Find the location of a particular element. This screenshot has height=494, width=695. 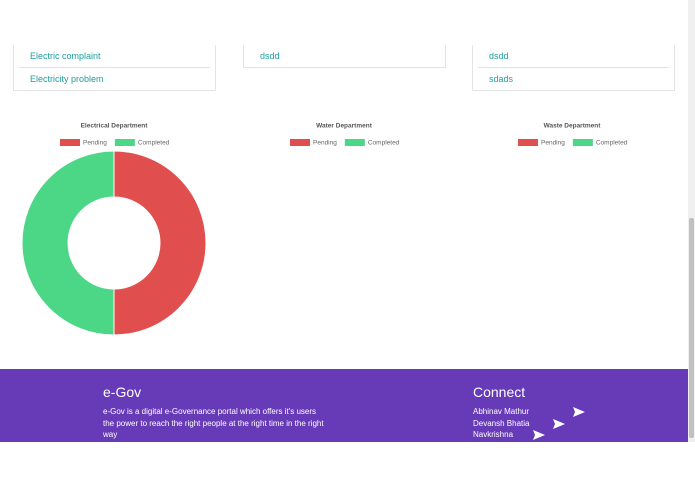

list-item: sdads is located at coordinates (501, 79).